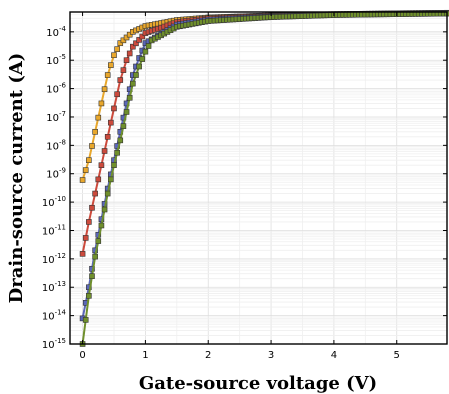 The height and width of the screenshot is (394, 449). Describe the element at coordinates (61, 313) in the screenshot. I see `y-tick-label-exponent: -14` at that location.